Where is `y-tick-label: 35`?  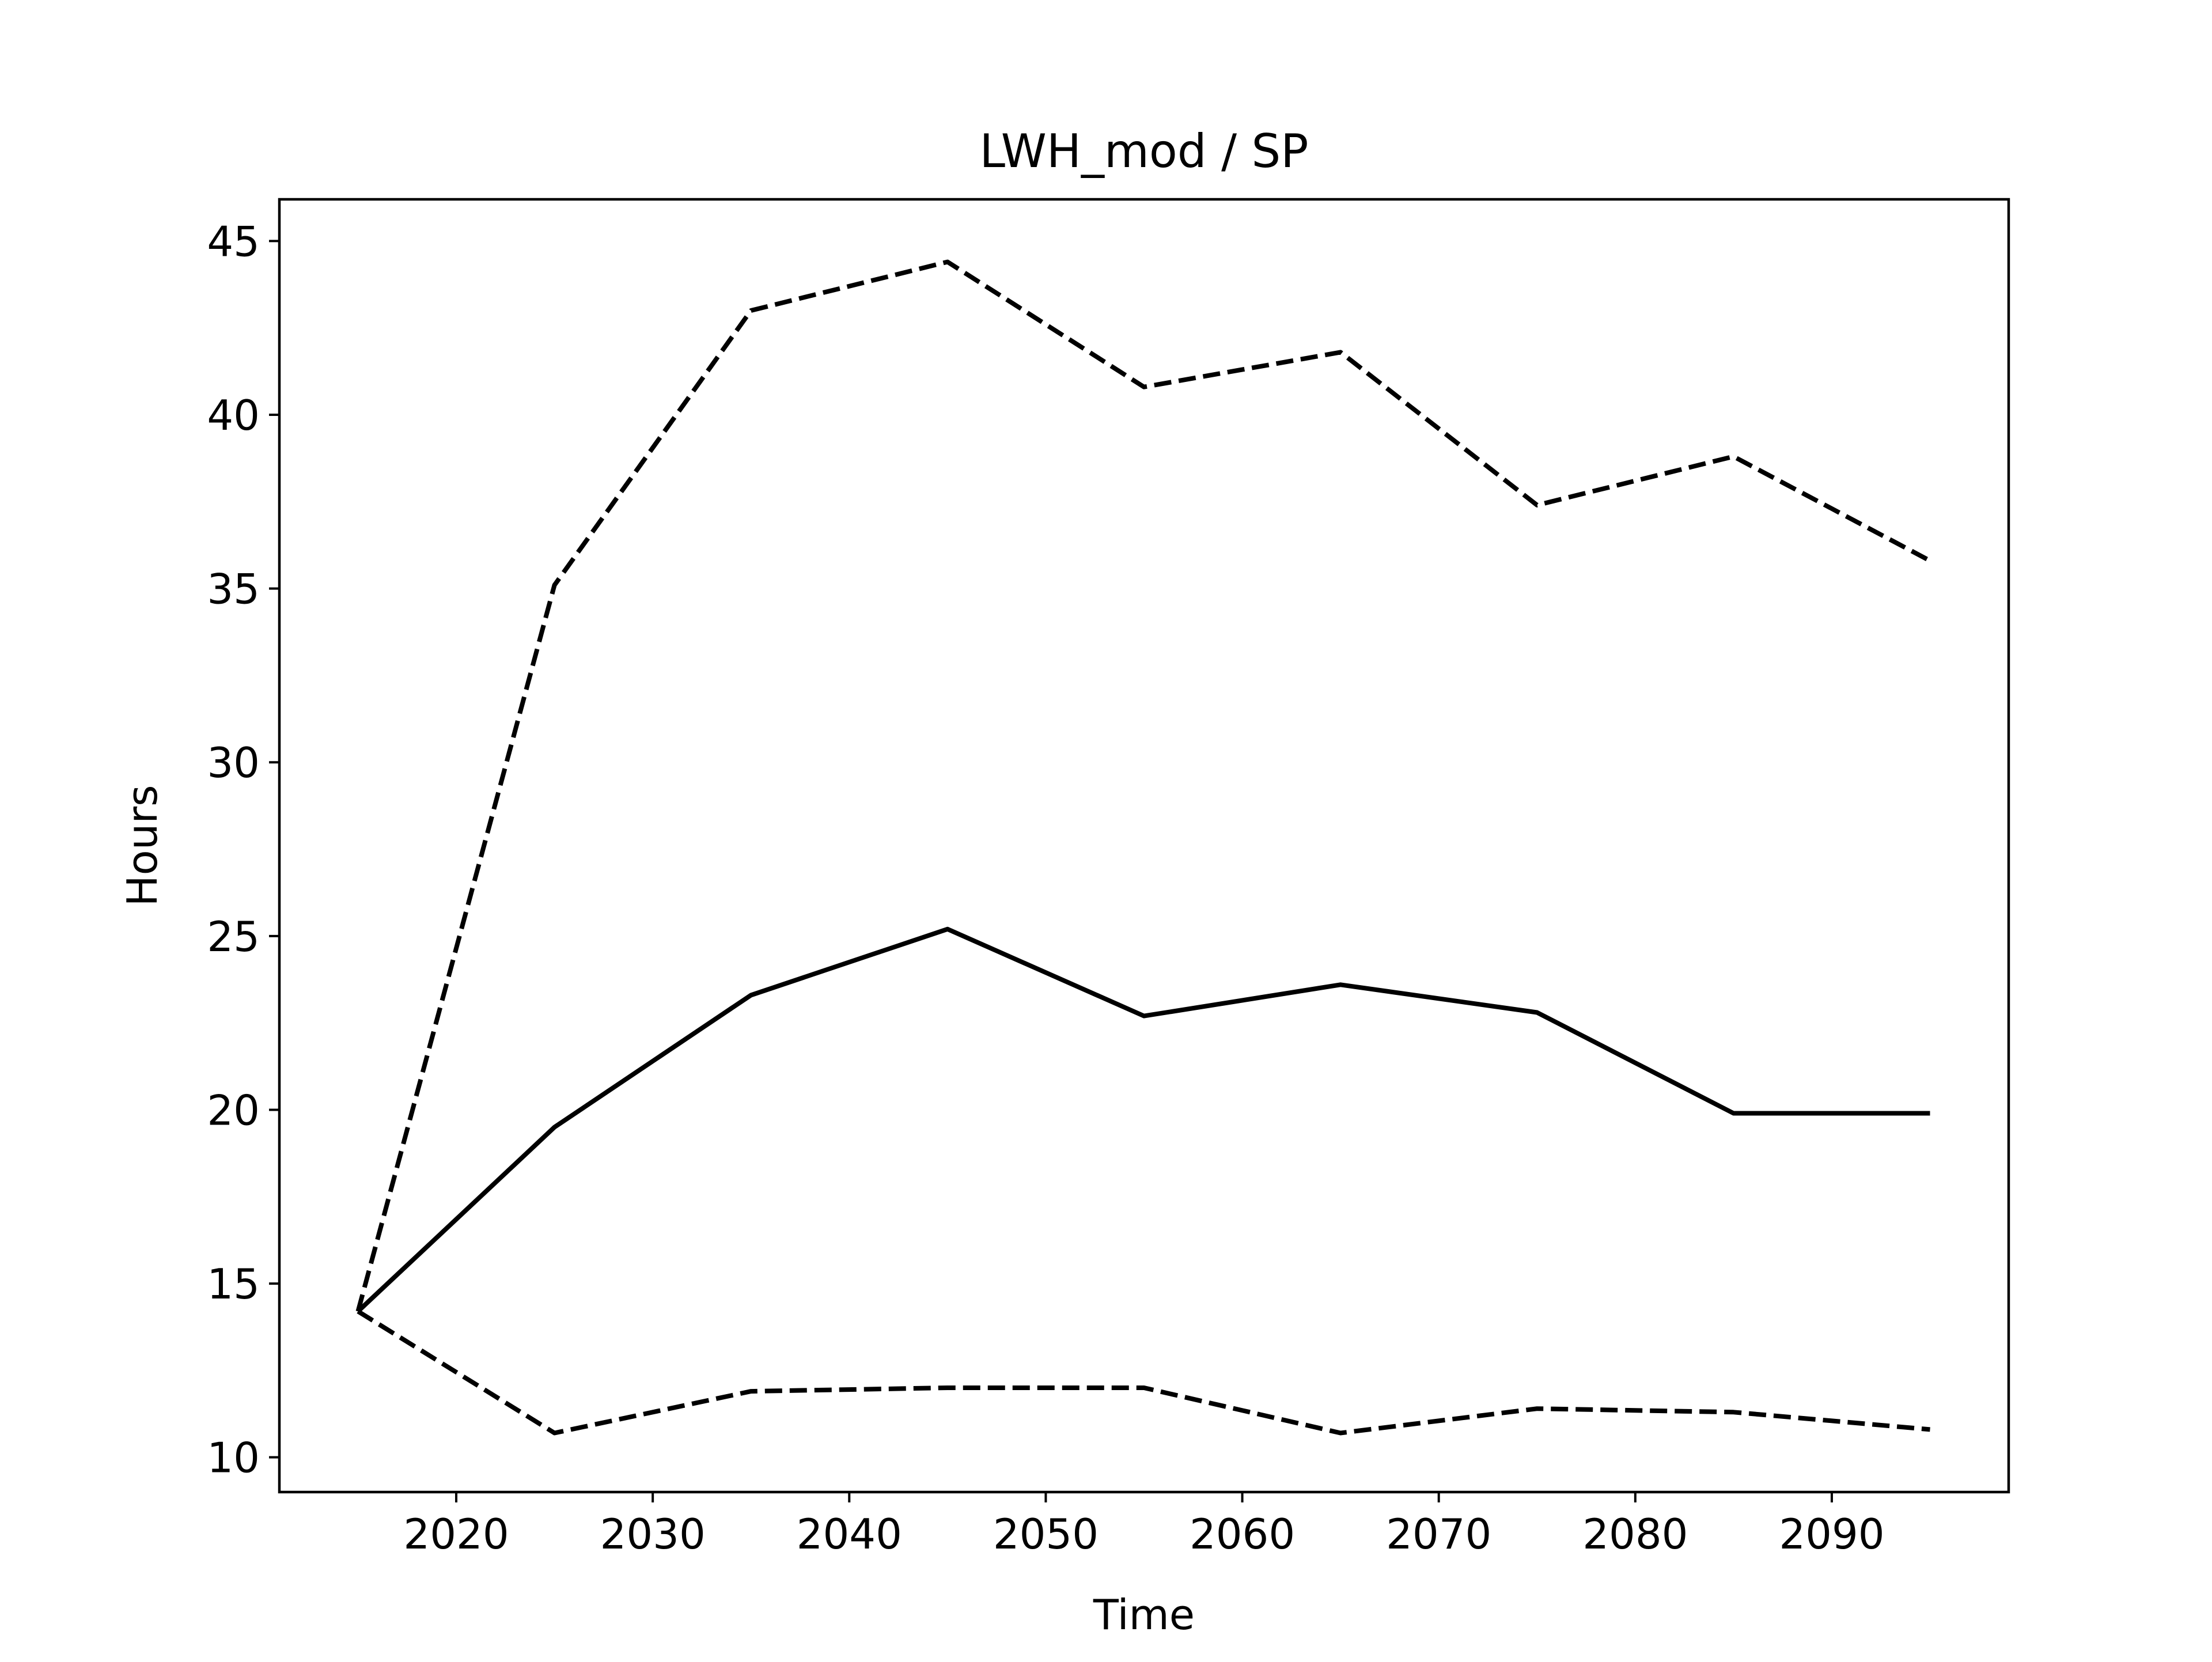 y-tick-label: 35 is located at coordinates (233, 589).